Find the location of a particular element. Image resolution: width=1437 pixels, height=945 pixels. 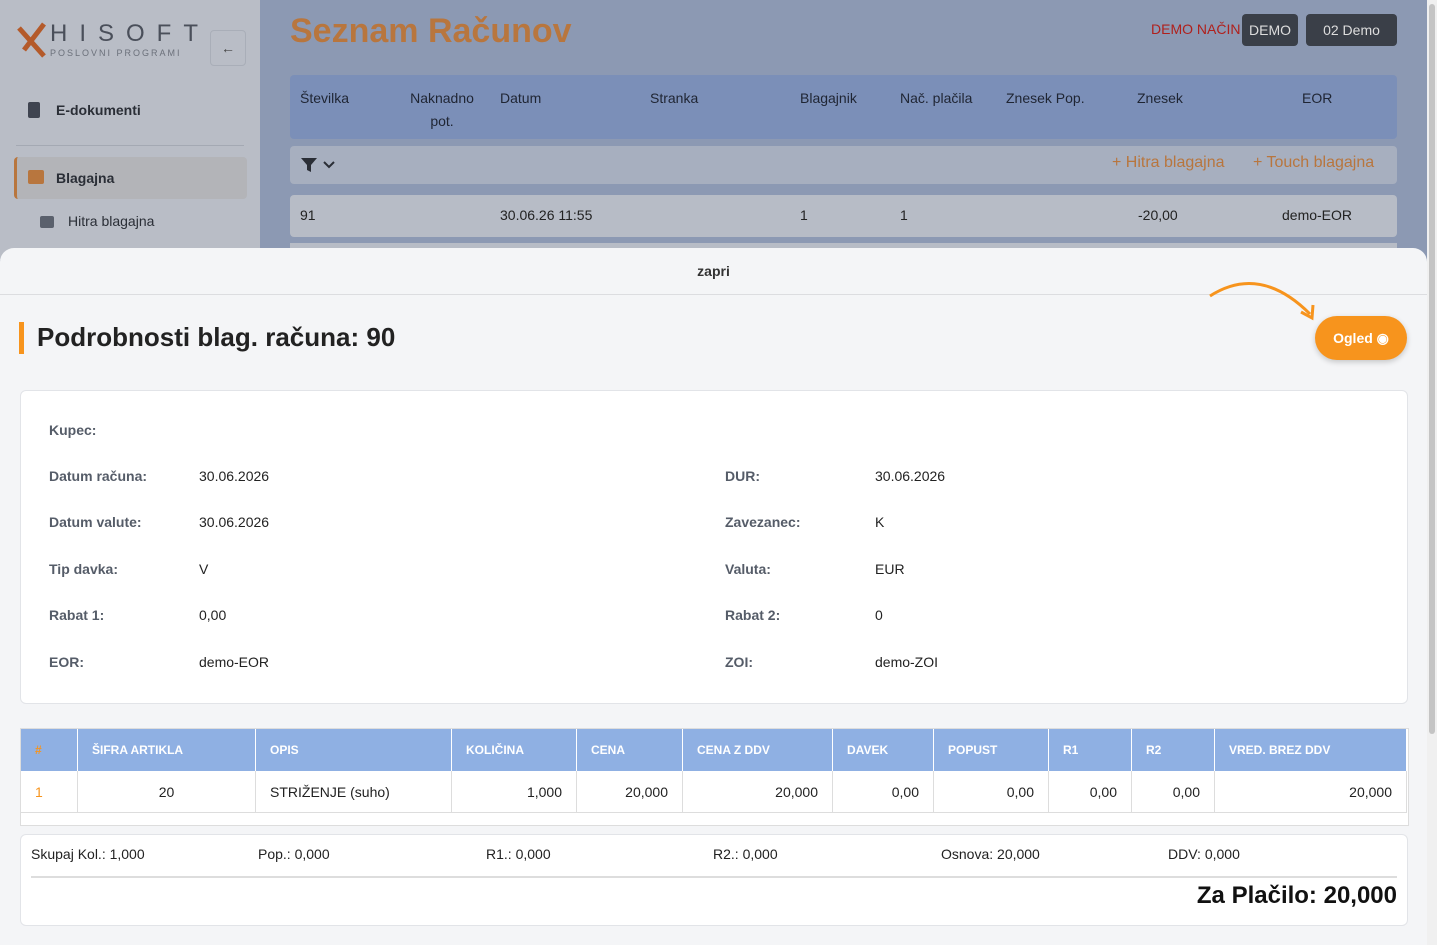

toolbar-button: + Touch blagajna is located at coordinates (1314, 162).